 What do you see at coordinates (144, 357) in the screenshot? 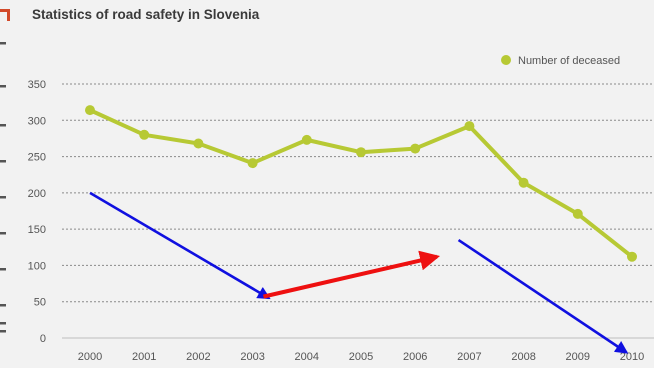
I see `x-tick-label: 2001` at bounding box center [144, 357].